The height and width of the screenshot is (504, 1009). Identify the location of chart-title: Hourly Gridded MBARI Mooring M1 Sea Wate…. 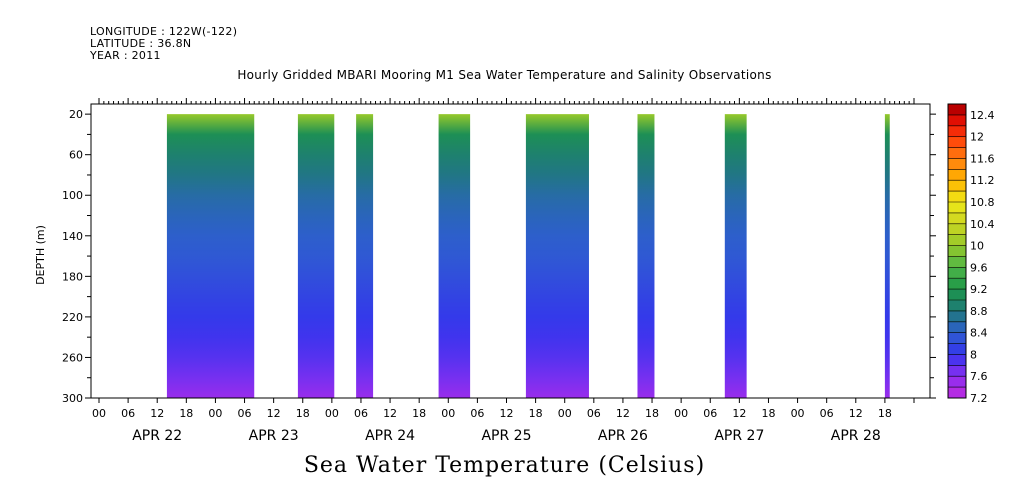
(504, 75).